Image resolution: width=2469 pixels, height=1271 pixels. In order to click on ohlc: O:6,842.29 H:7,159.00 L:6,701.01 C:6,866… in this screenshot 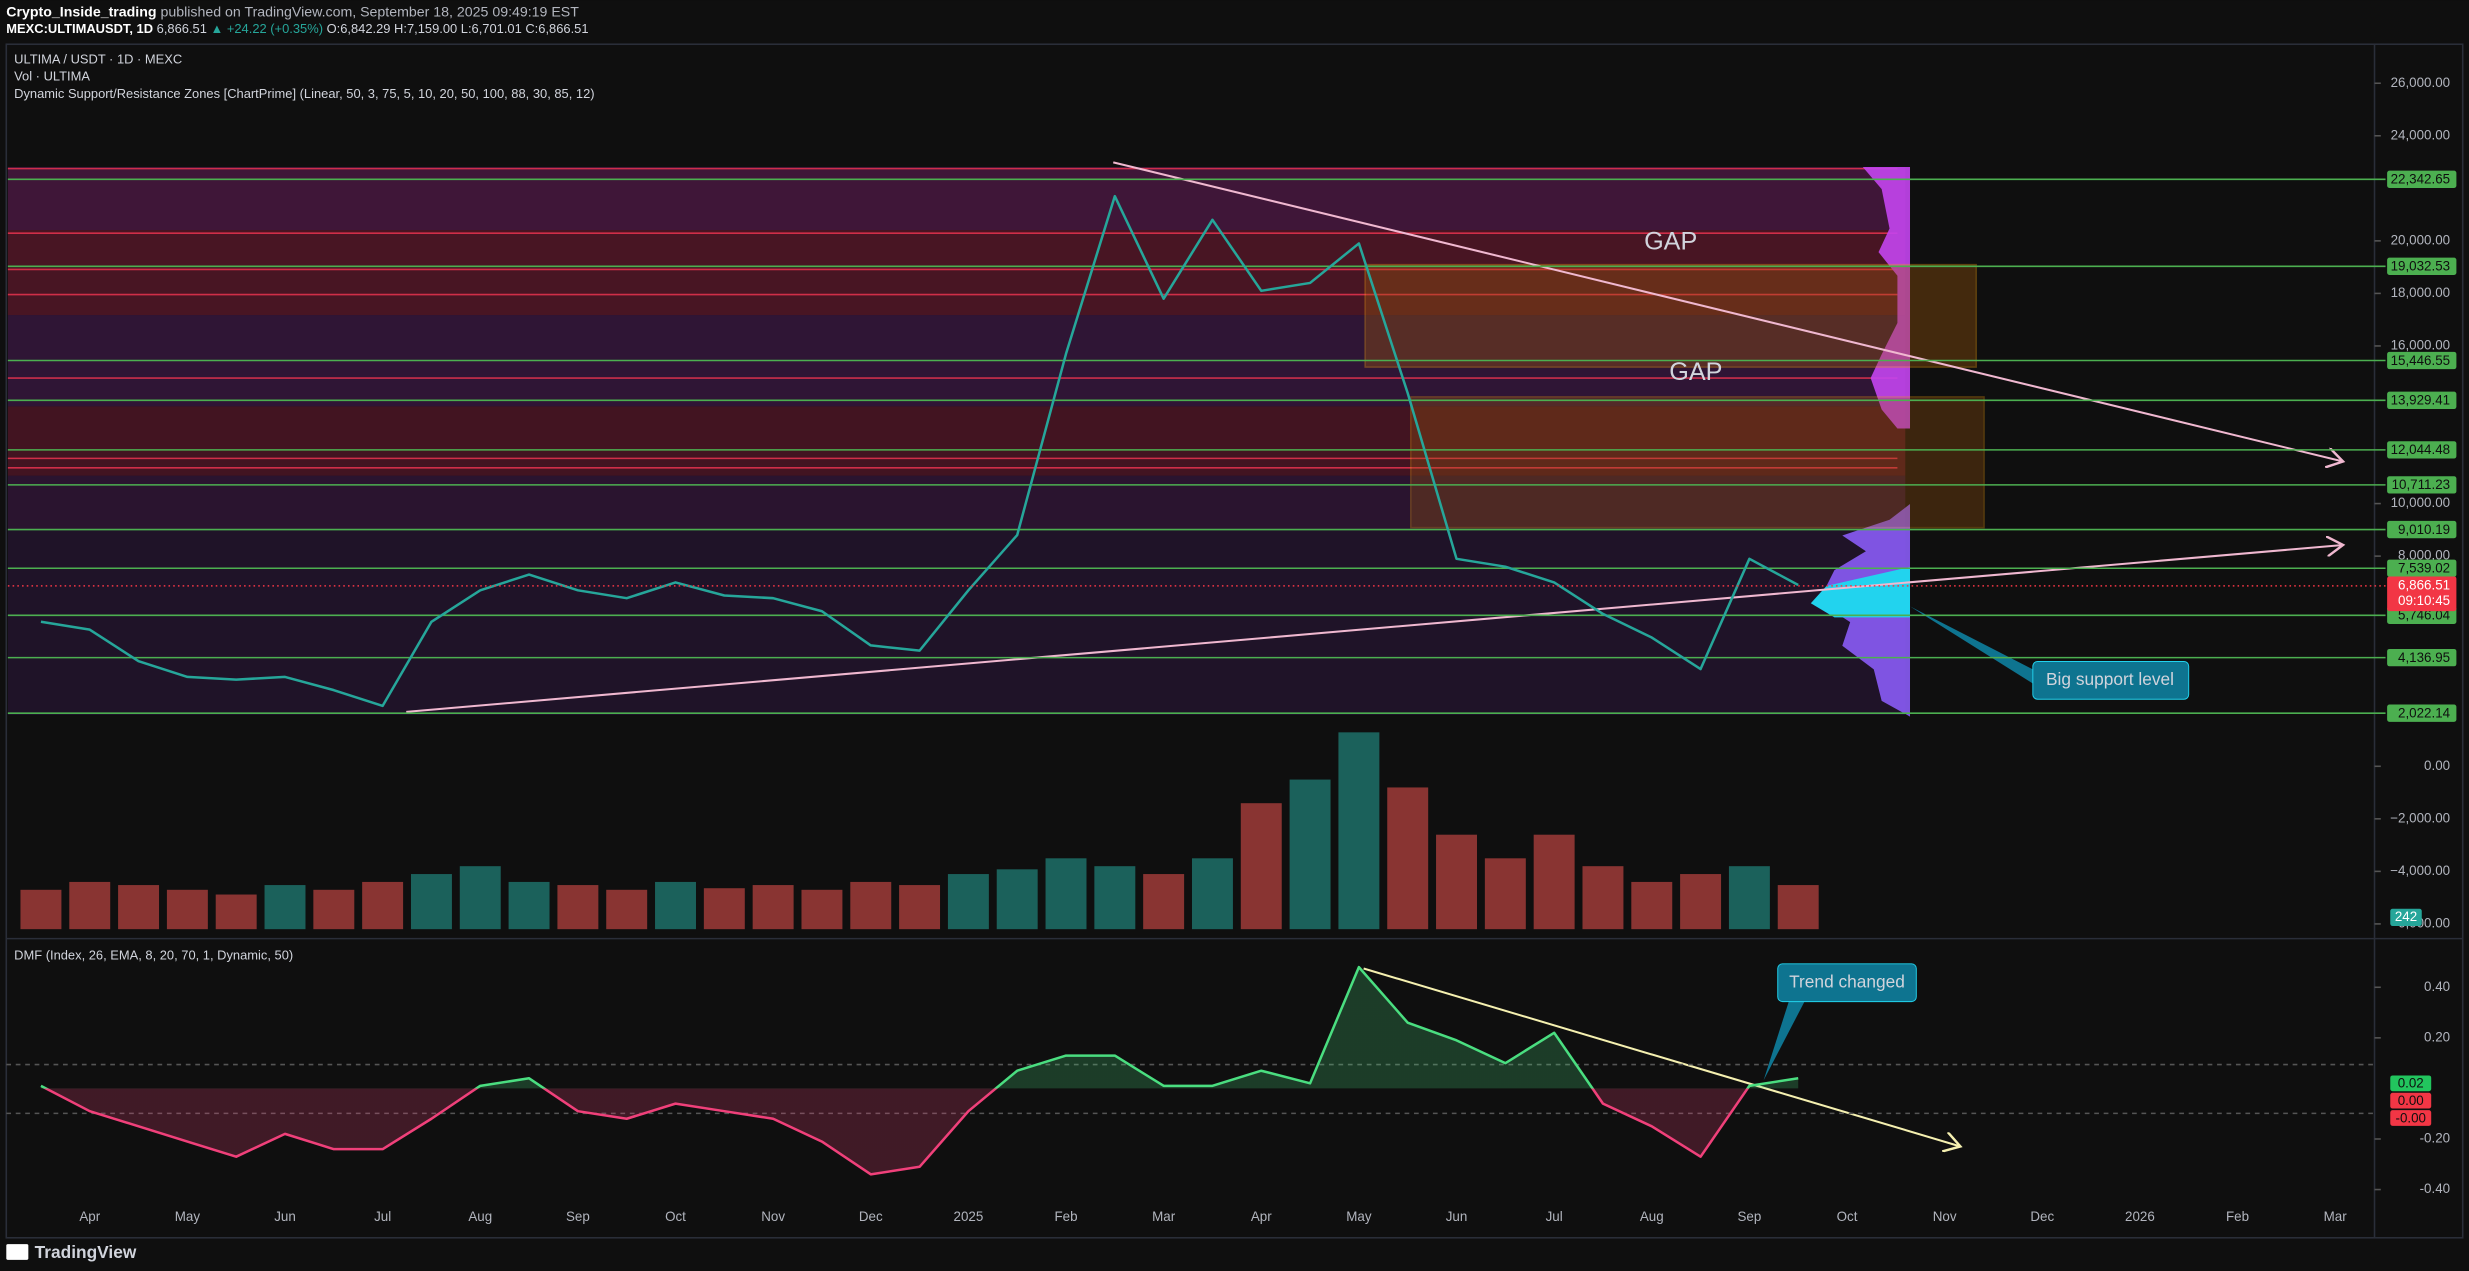, I will do `click(458, 28)`.